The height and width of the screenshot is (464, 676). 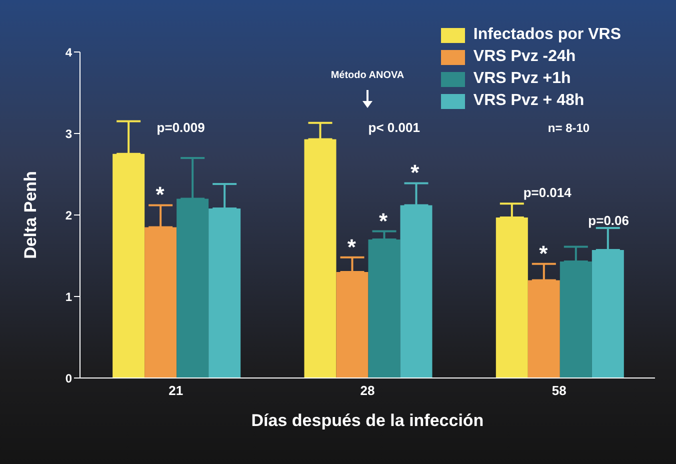 I want to click on y-tick-label: 2, so click(x=68, y=215).